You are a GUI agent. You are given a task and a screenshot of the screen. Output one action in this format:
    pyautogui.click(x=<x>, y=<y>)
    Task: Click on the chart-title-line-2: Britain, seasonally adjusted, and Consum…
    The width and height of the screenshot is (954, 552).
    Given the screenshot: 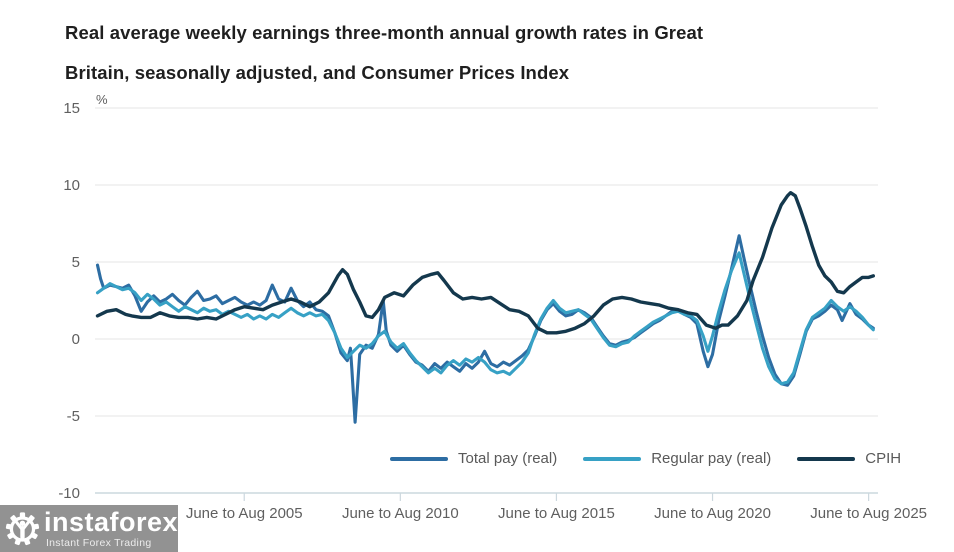 What is the action you would take?
    pyautogui.click(x=317, y=72)
    